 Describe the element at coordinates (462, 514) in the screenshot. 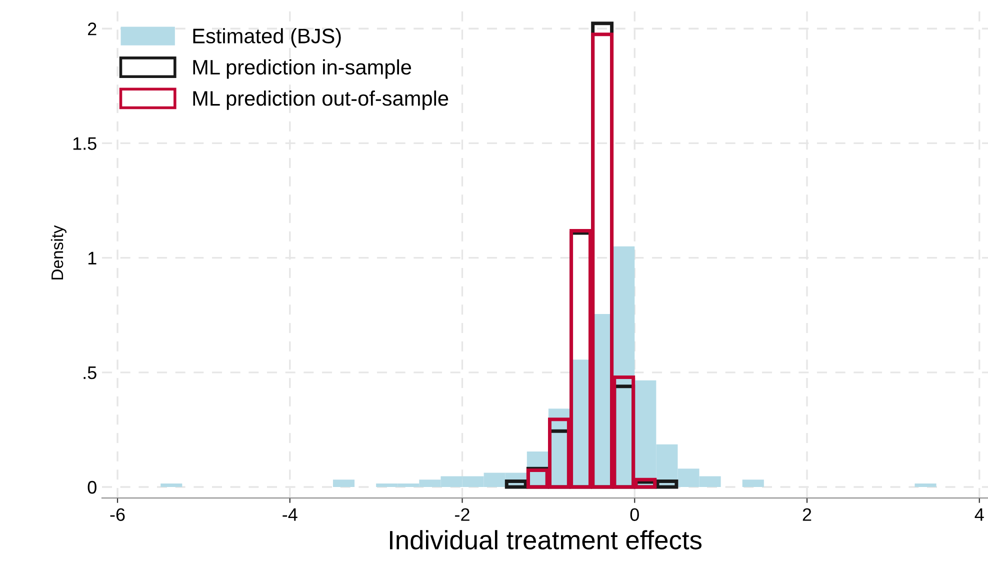

I see `x-tick-label: -2` at that location.